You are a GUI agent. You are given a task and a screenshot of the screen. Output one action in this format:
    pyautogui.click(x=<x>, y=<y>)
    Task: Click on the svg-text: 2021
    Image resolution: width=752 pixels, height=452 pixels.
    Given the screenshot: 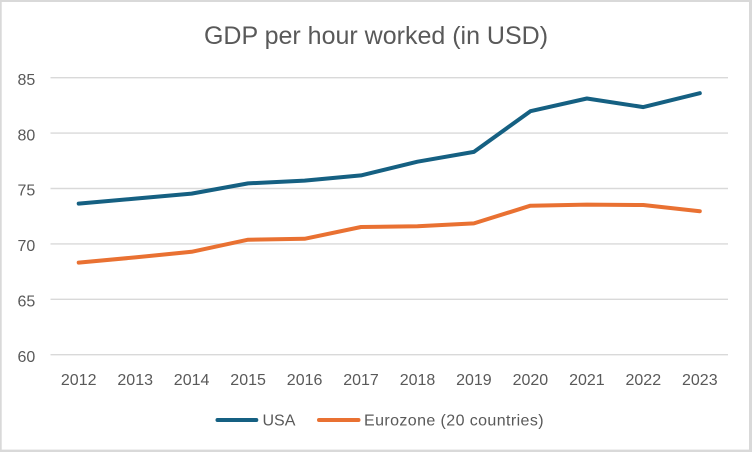 What is the action you would take?
    pyautogui.click(x=587, y=380)
    